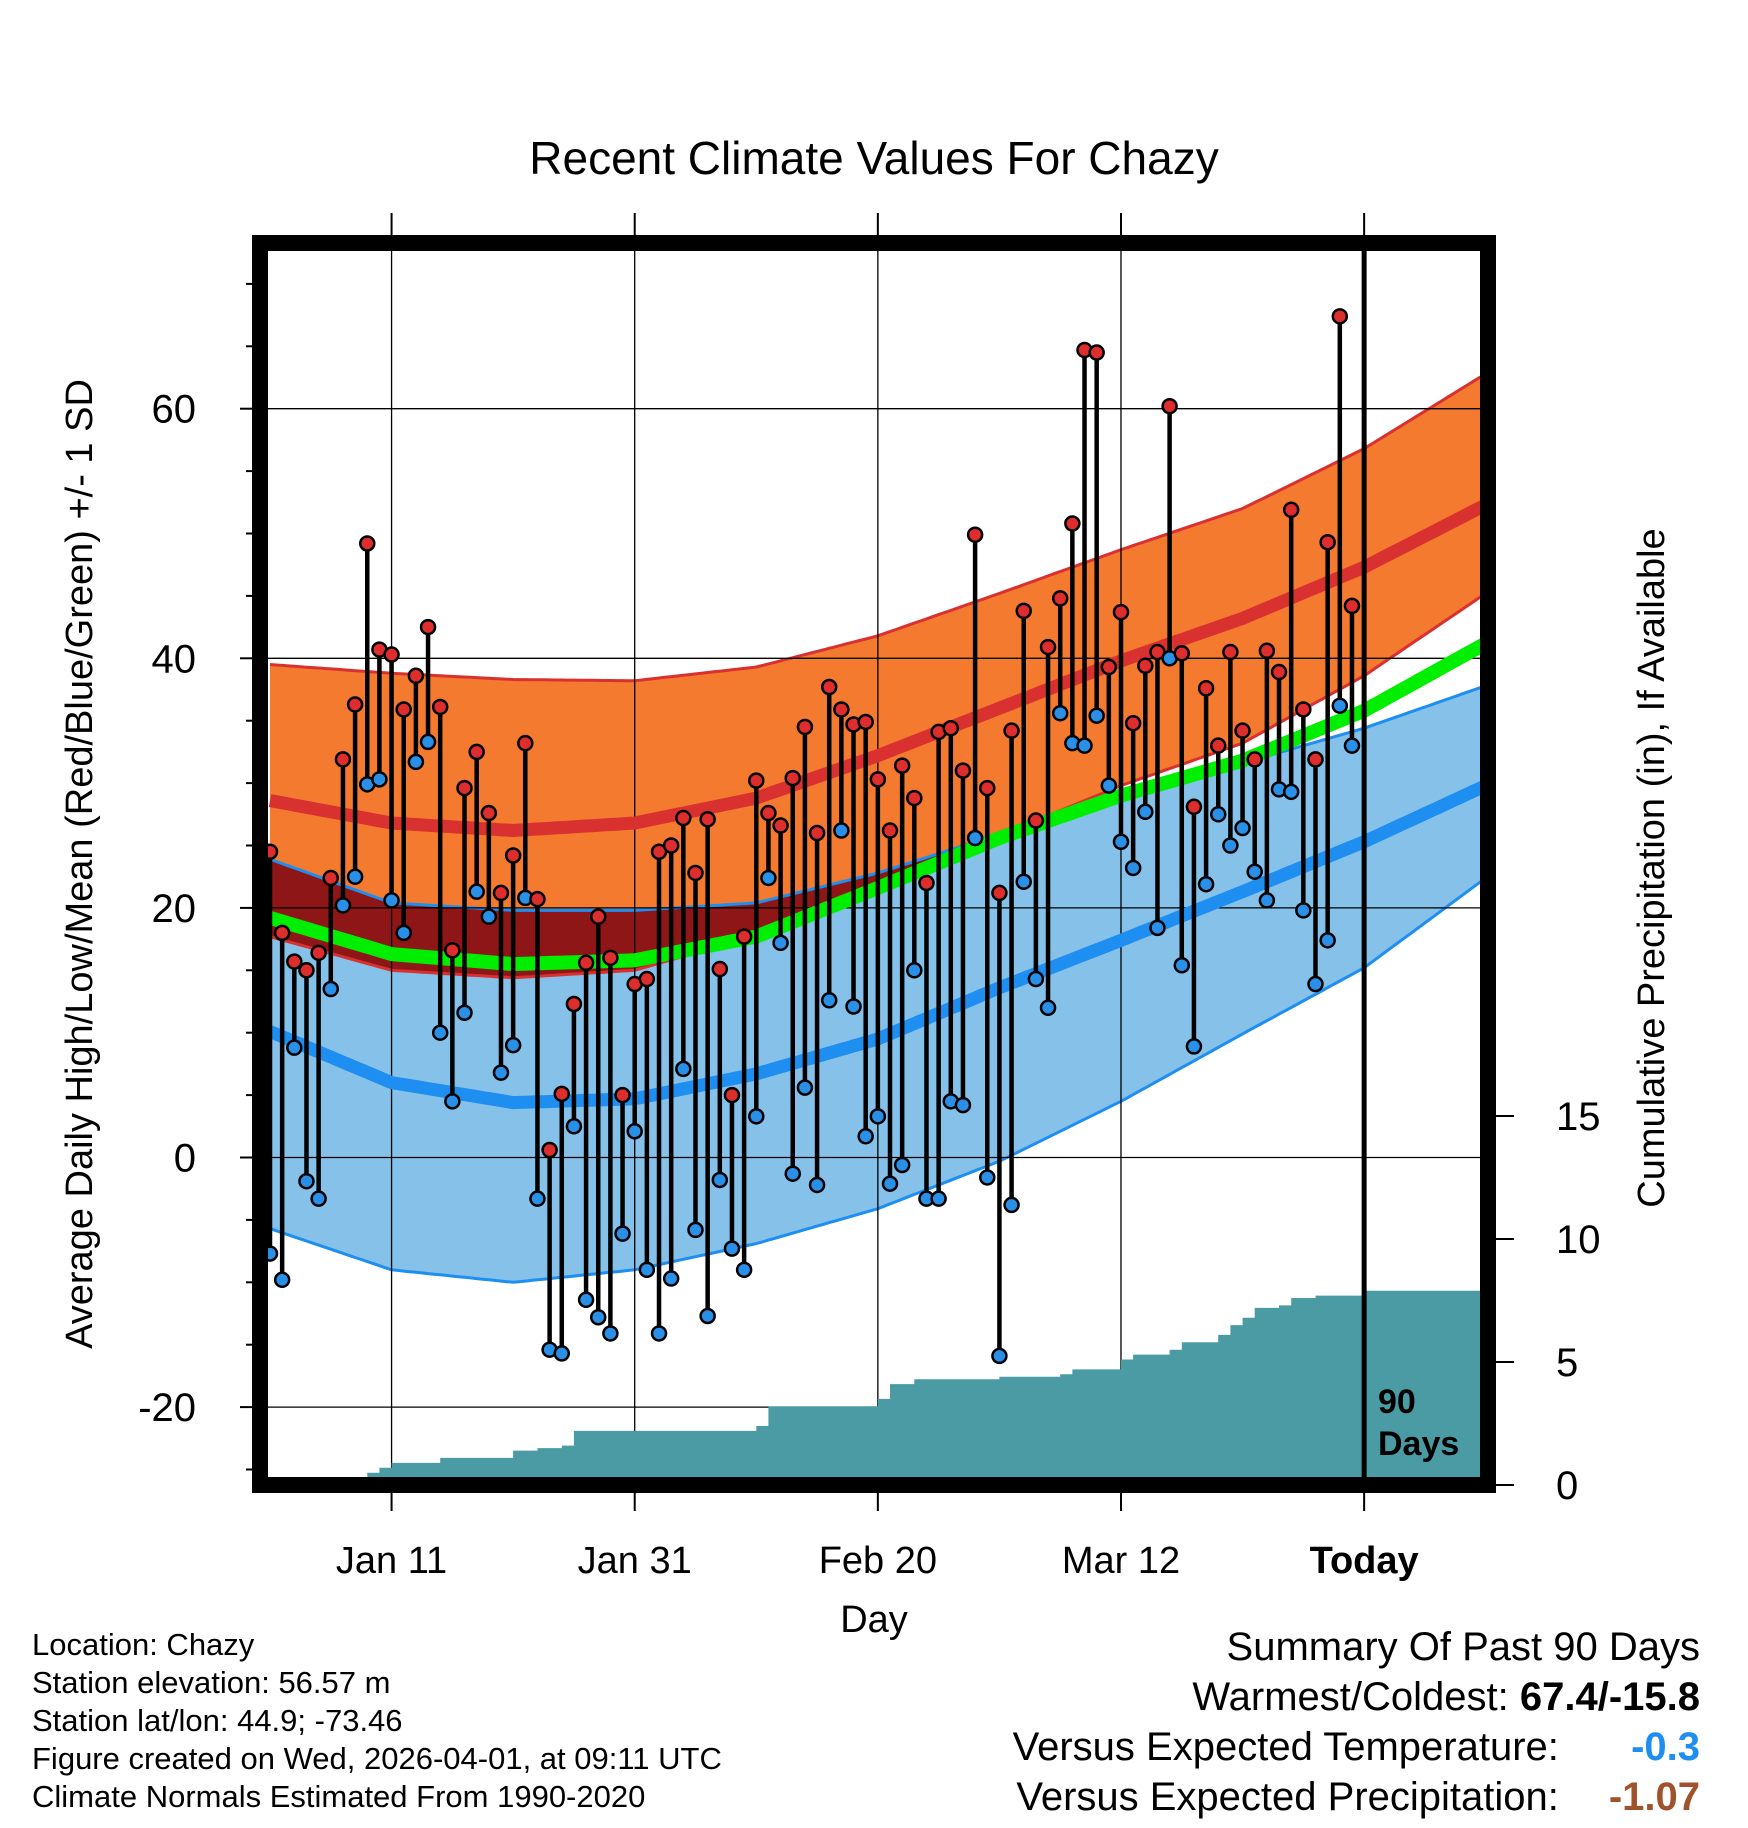  Describe the element at coordinates (1285, 1747) in the screenshot. I see `vs-temp-label: Versus Expected Temperature:` at that location.